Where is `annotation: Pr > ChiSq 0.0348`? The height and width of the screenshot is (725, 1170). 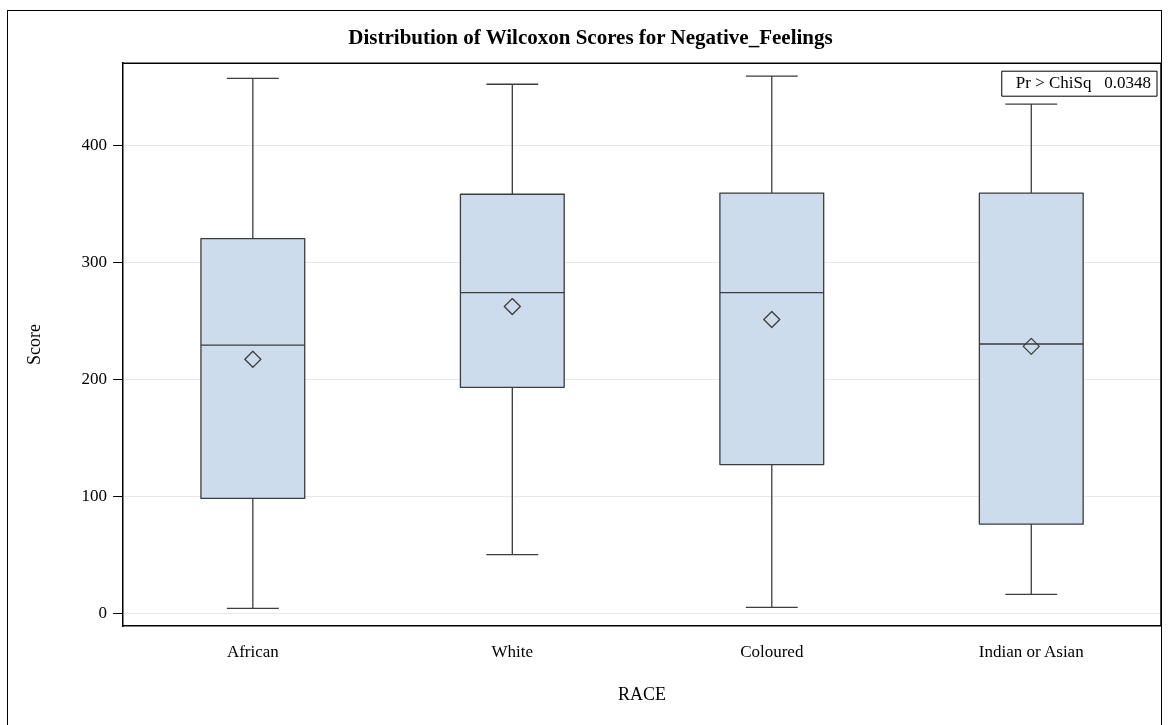
annotation: Pr > ChiSq 0.0348 is located at coordinates (1083, 82).